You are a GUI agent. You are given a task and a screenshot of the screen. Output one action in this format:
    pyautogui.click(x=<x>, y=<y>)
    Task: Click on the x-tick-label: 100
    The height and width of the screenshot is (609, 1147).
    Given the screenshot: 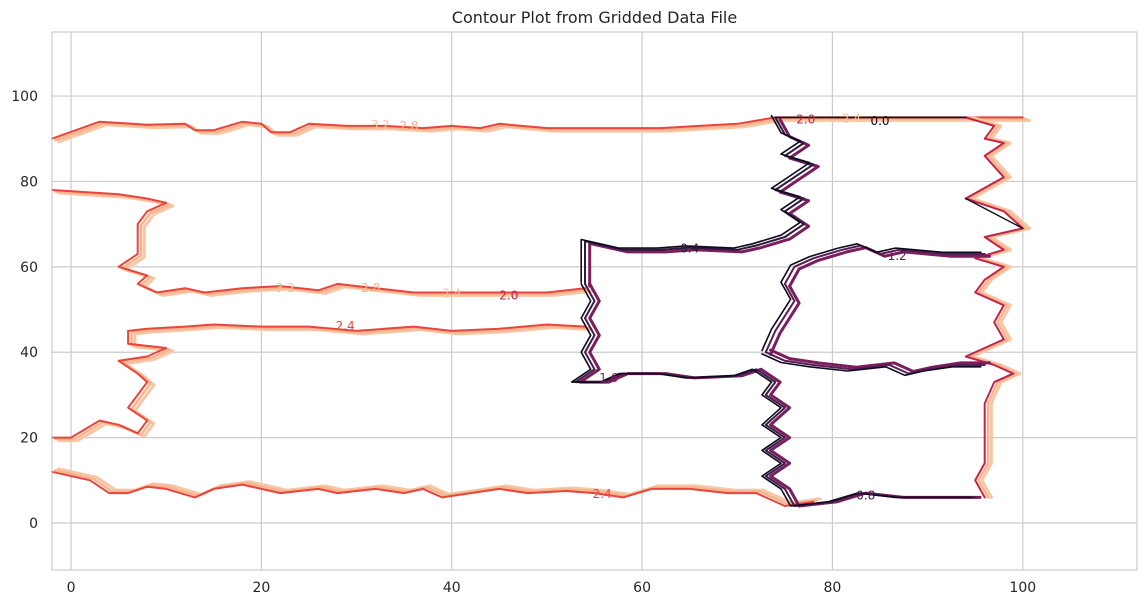 What is the action you would take?
    pyautogui.click(x=1022, y=588)
    